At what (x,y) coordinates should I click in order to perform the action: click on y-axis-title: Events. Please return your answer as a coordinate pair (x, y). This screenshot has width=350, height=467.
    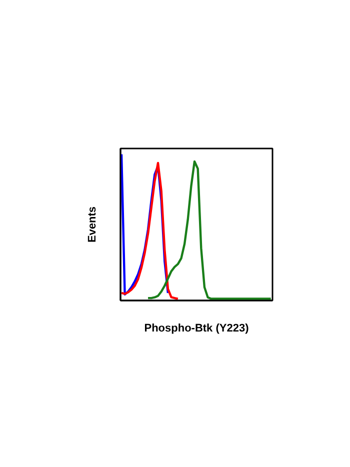
    Looking at the image, I should click on (92, 224).